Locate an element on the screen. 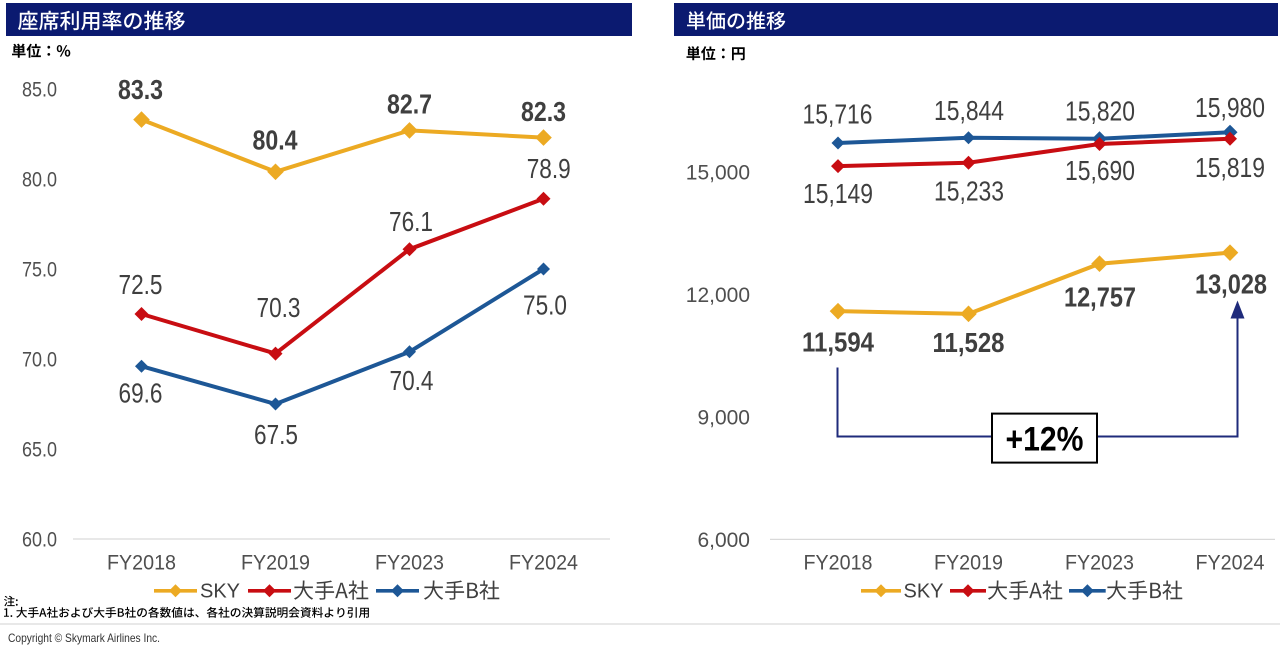 The height and width of the screenshot is (662, 1280). svg-text: 15,820 is located at coordinates (1100, 110).